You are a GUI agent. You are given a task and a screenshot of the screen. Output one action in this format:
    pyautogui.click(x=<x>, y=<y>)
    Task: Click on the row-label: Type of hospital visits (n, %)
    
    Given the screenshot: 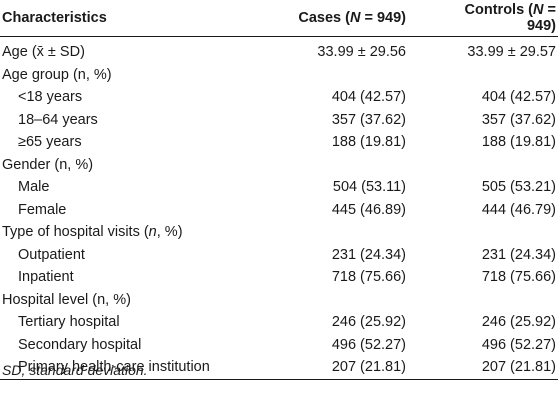 What is the action you would take?
    pyautogui.click(x=92, y=232)
    